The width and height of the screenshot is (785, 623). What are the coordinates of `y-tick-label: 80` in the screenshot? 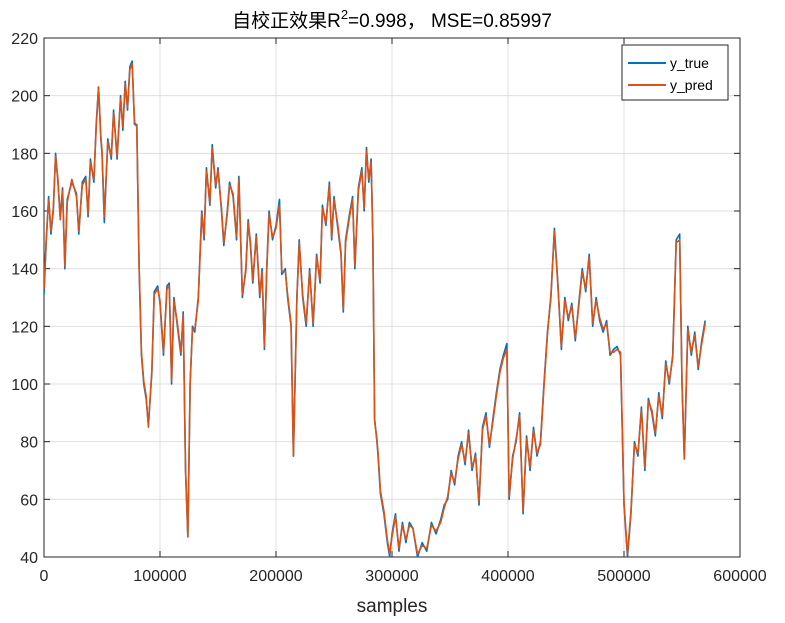 It's located at (29, 443).